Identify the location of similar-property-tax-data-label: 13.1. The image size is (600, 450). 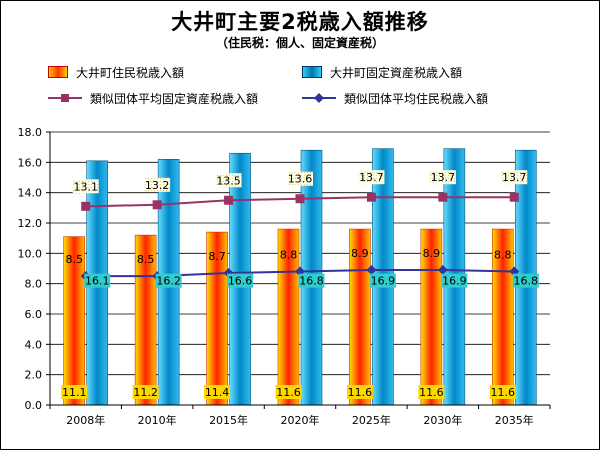
(85, 186).